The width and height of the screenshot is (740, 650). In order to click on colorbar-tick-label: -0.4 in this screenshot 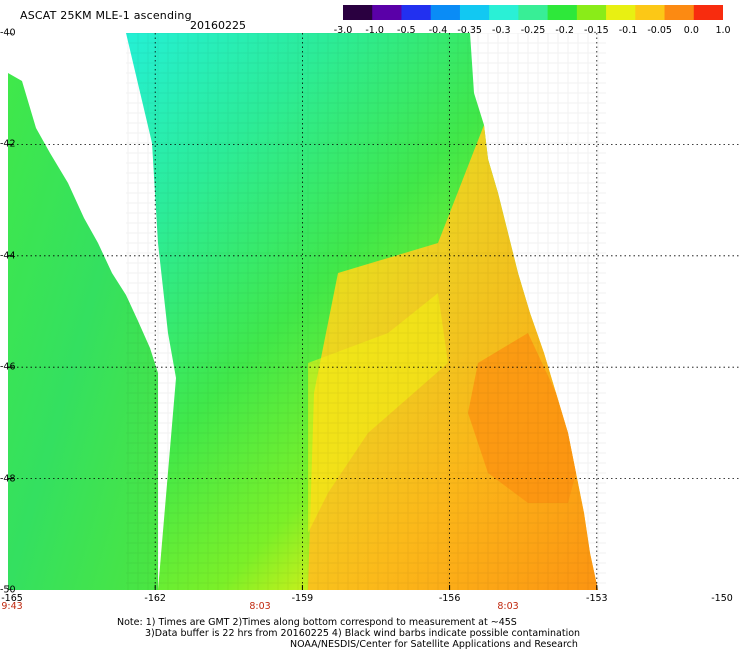, I will do `click(438, 30)`.